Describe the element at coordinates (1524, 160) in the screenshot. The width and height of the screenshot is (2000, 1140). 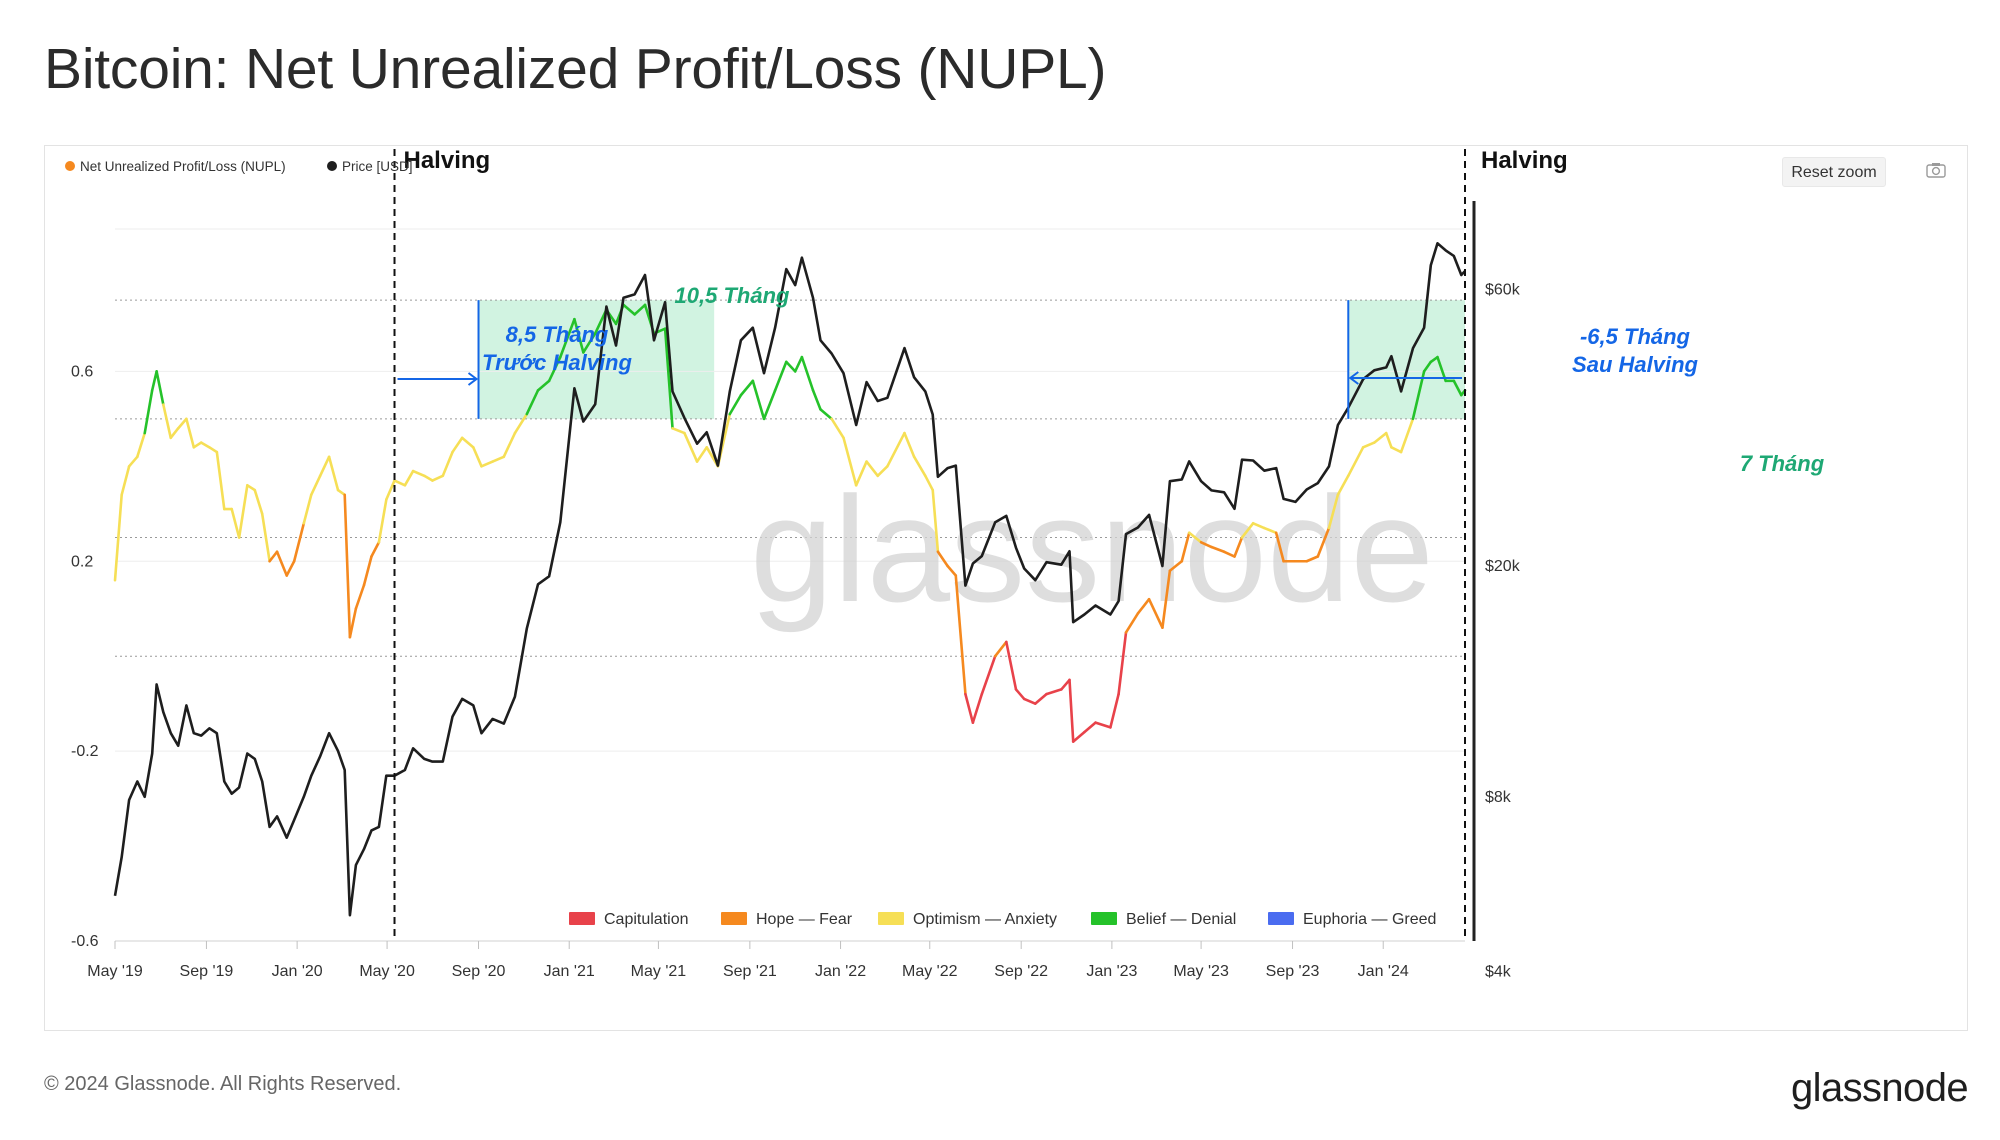
I see `halving-label-right: Halving` at that location.